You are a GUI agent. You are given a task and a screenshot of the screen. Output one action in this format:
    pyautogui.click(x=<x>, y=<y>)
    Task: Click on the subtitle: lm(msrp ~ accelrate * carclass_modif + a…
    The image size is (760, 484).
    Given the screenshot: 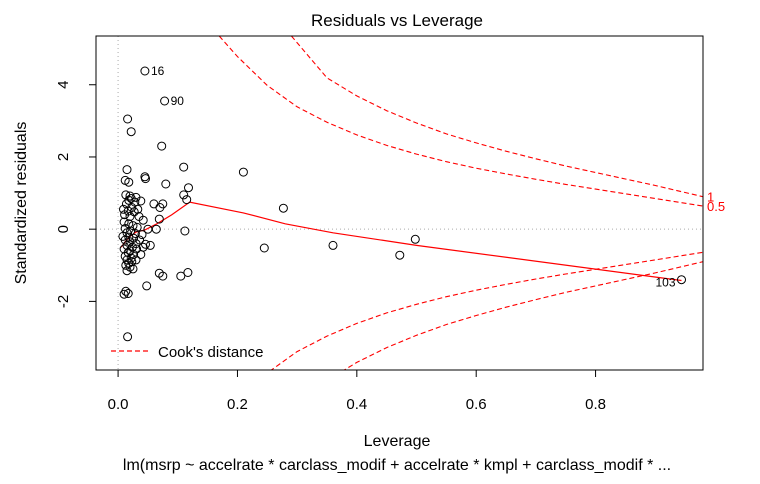 What is the action you would take?
    pyautogui.click(x=397, y=465)
    